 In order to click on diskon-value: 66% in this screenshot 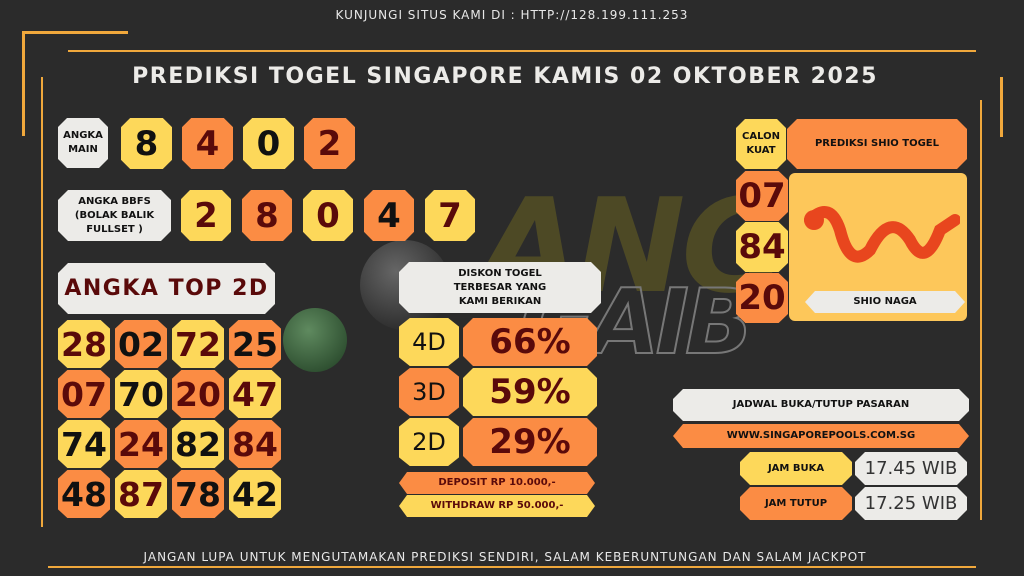, I will do `click(530, 342)`.